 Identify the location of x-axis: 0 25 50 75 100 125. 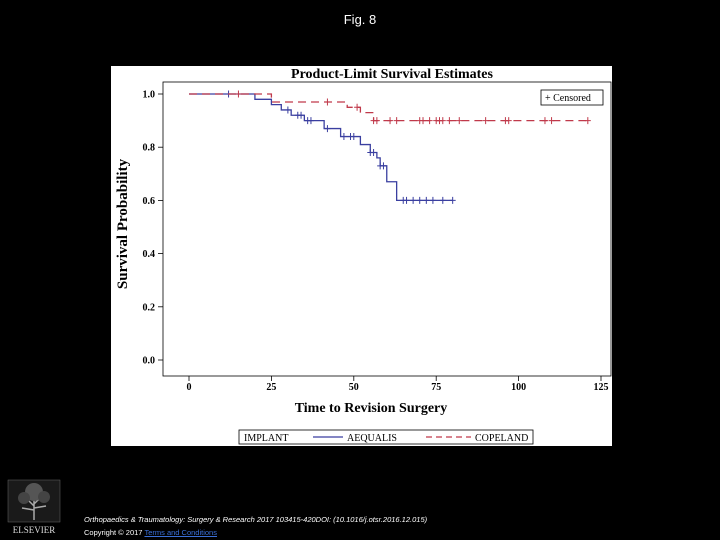
(398, 384).